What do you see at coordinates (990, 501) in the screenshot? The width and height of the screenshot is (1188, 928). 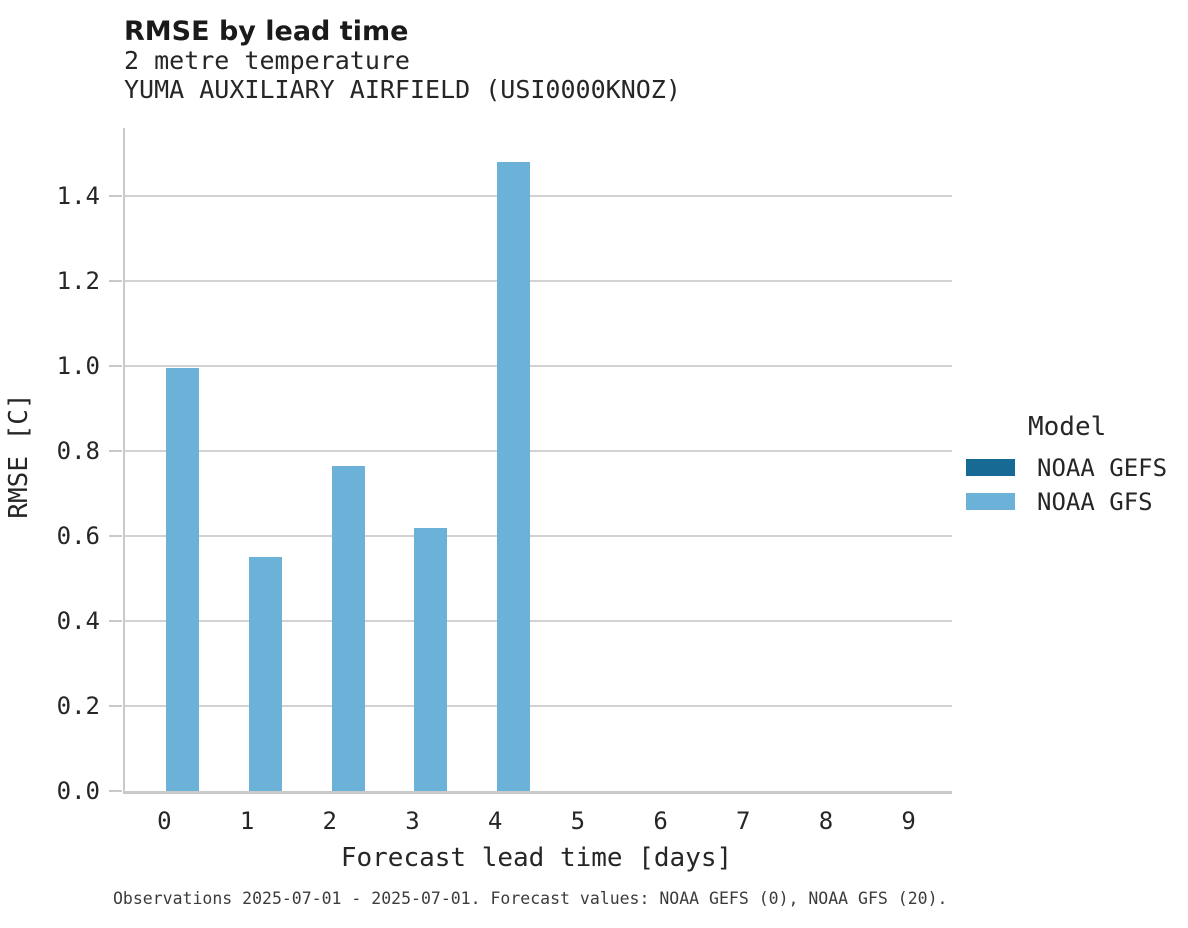 I see `legend-swatch-gfs` at bounding box center [990, 501].